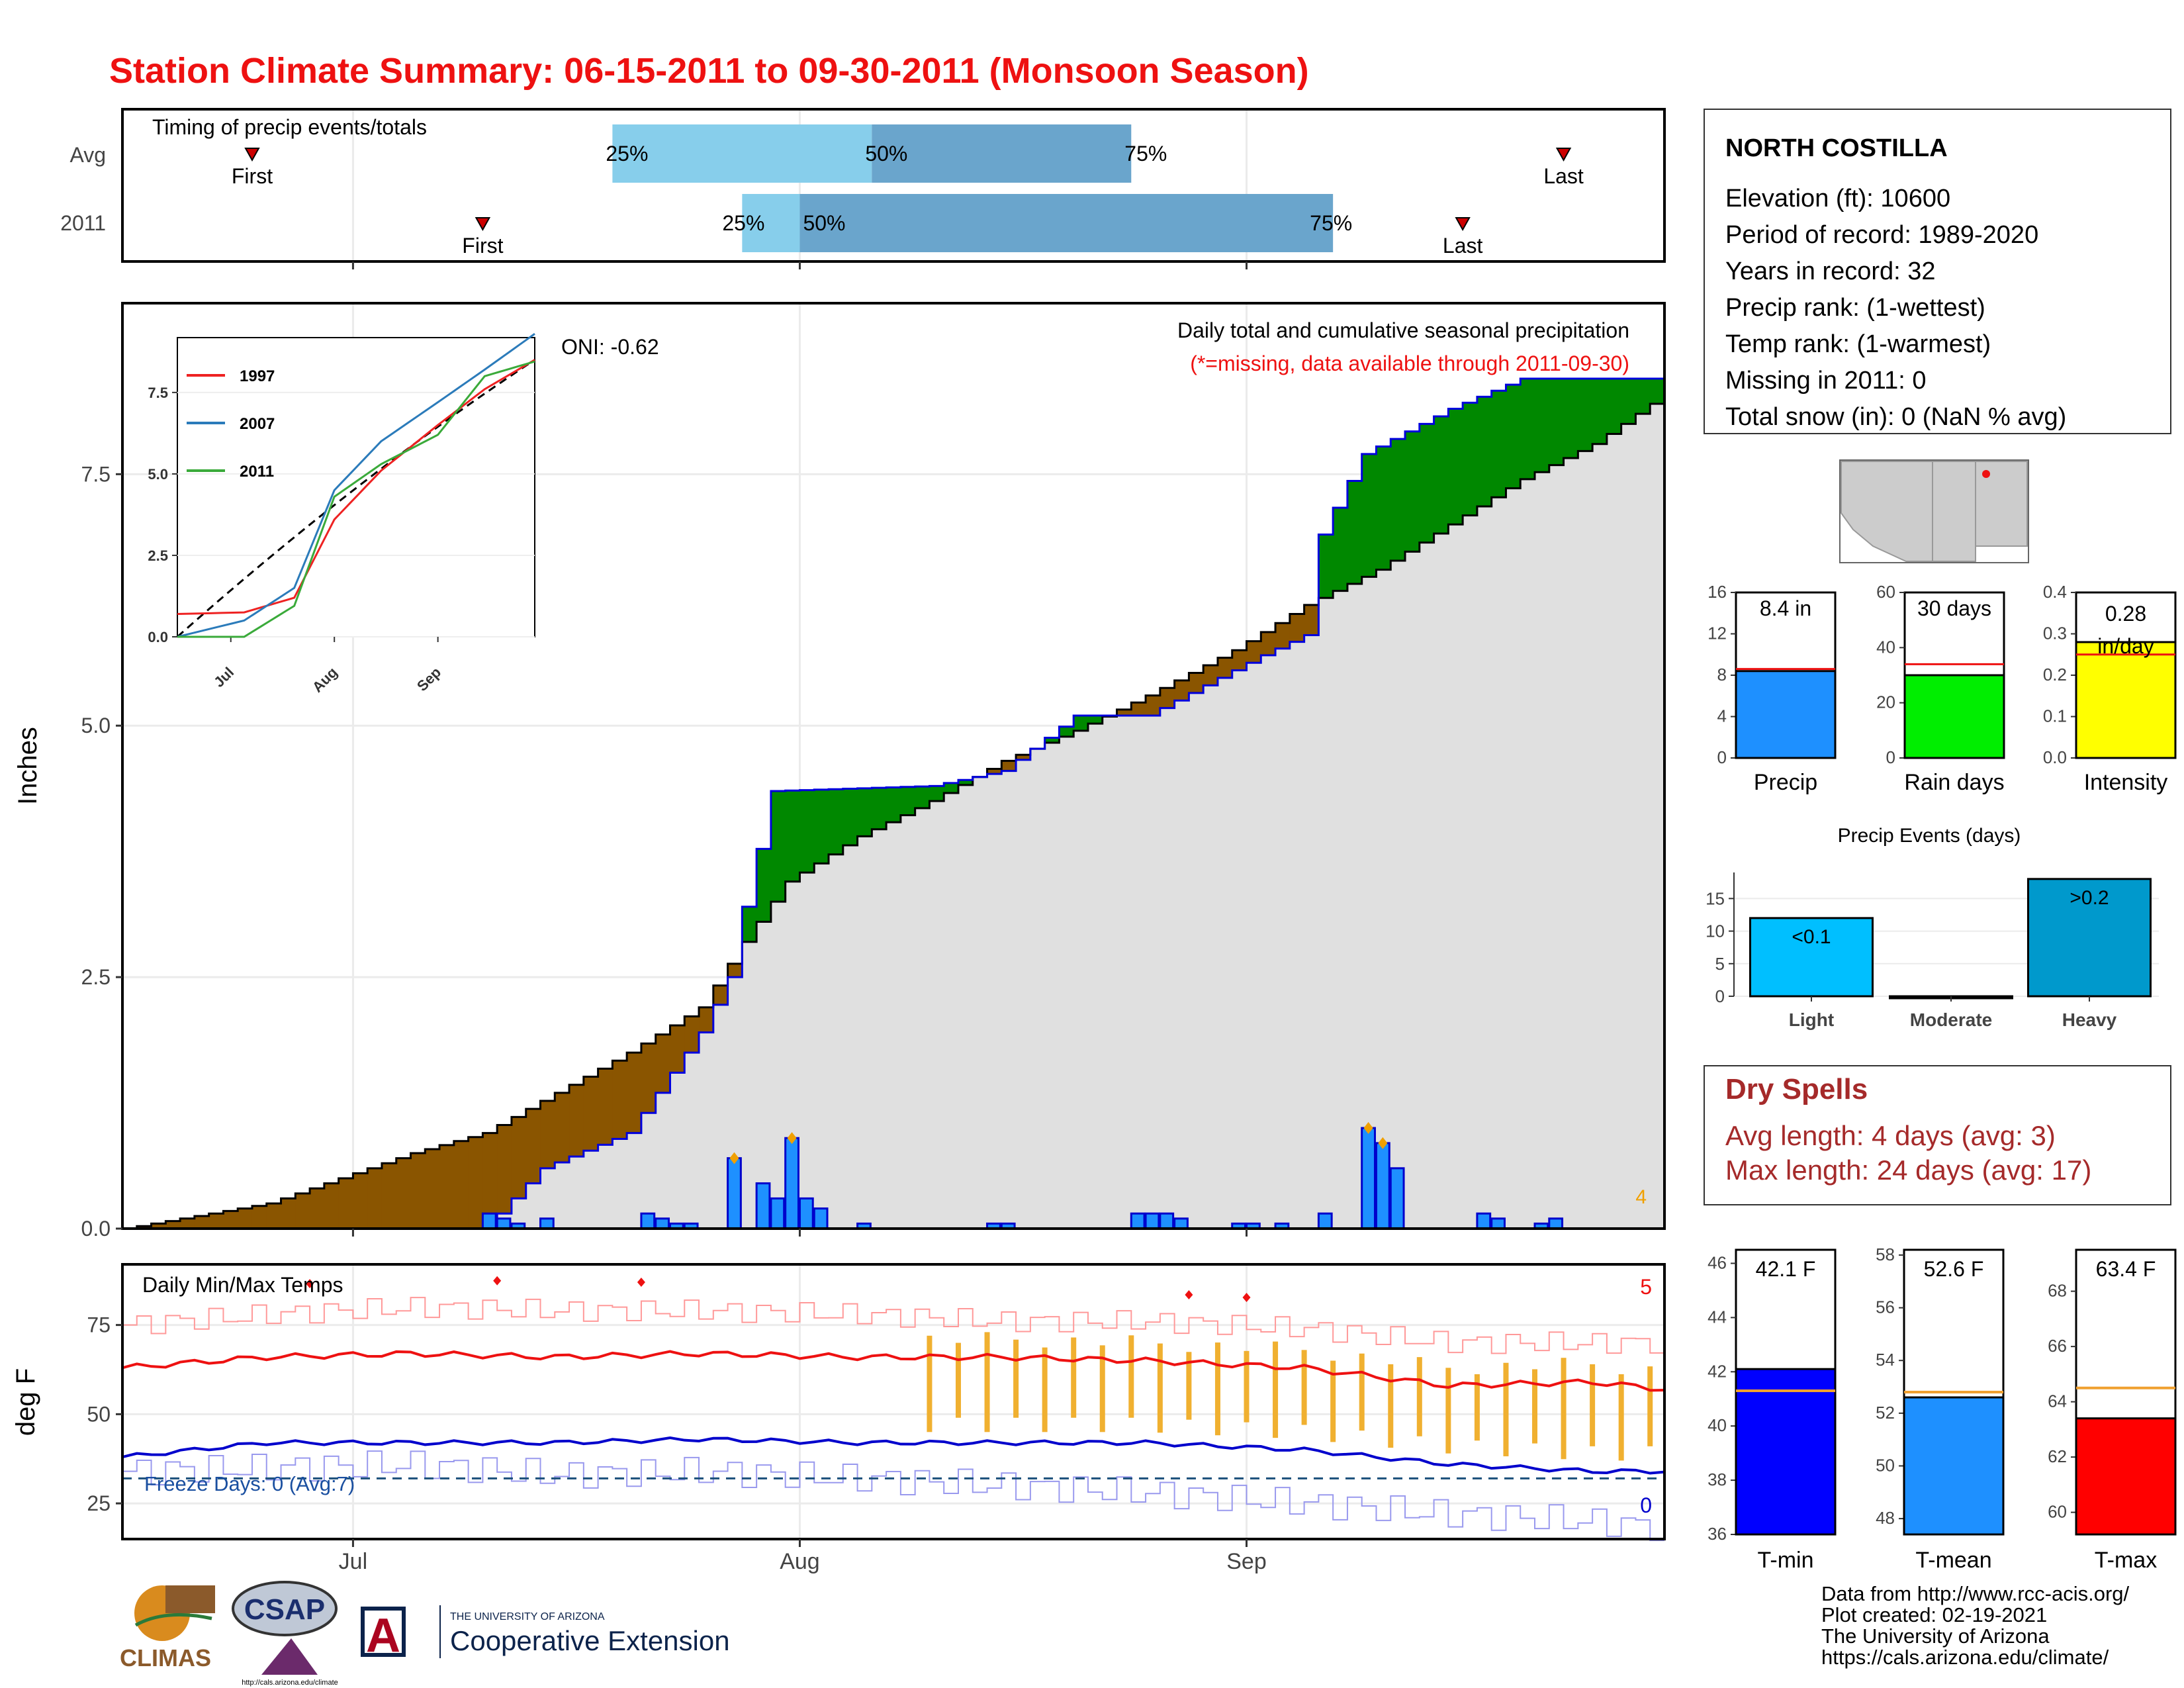 The width and height of the screenshot is (2184, 1688). Describe the element at coordinates (2126, 1560) in the screenshot. I see `temp-summary-label-2: T-max` at that location.